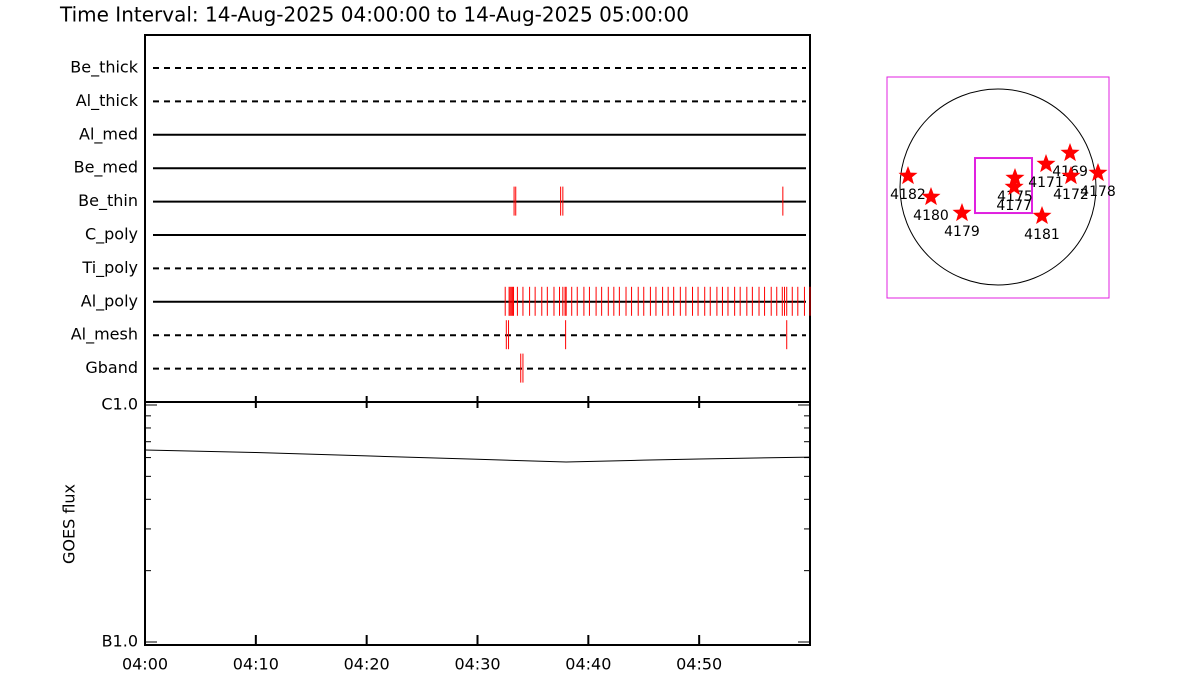 Image resolution: width=1200 pixels, height=700 pixels. I want to click on x-tick-label: 04:10, so click(256, 664).